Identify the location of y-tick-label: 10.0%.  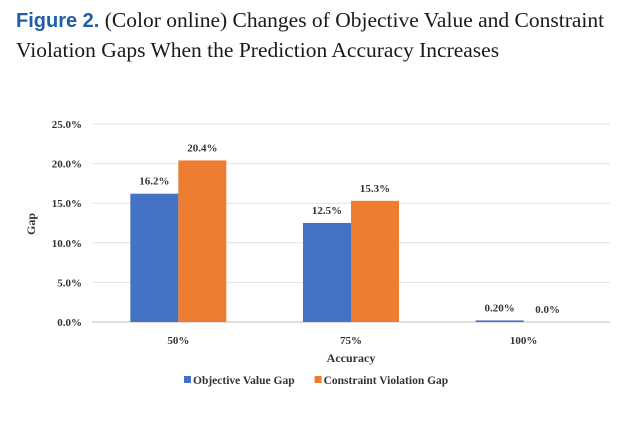
(67, 244).